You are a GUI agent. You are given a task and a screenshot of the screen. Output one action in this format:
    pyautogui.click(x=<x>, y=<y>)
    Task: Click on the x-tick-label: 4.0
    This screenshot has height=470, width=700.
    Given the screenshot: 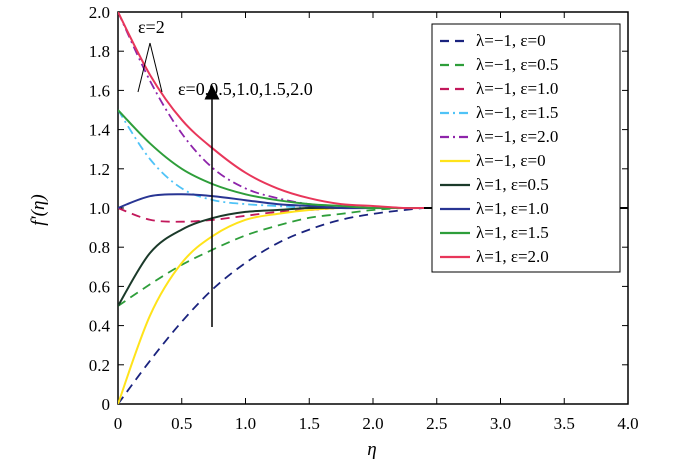 What is the action you would take?
    pyautogui.click(x=627, y=423)
    